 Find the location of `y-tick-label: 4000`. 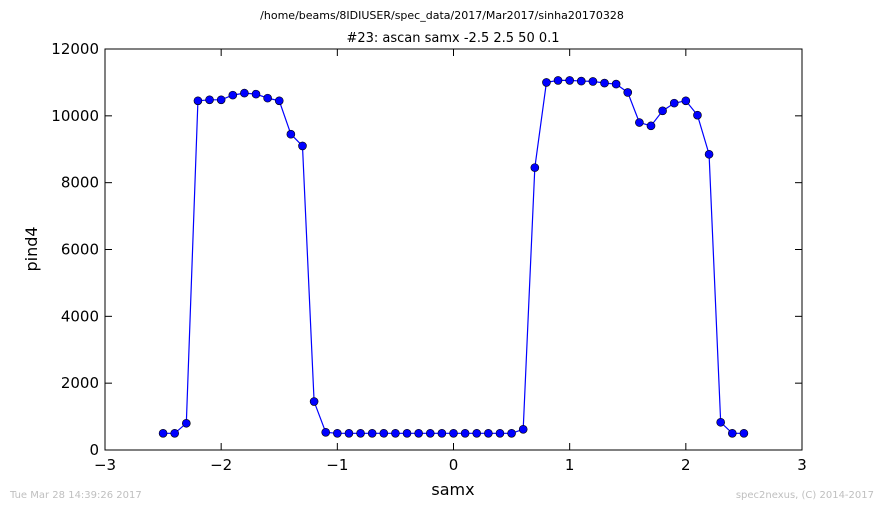

y-tick-label: 4000 is located at coordinates (80, 316).